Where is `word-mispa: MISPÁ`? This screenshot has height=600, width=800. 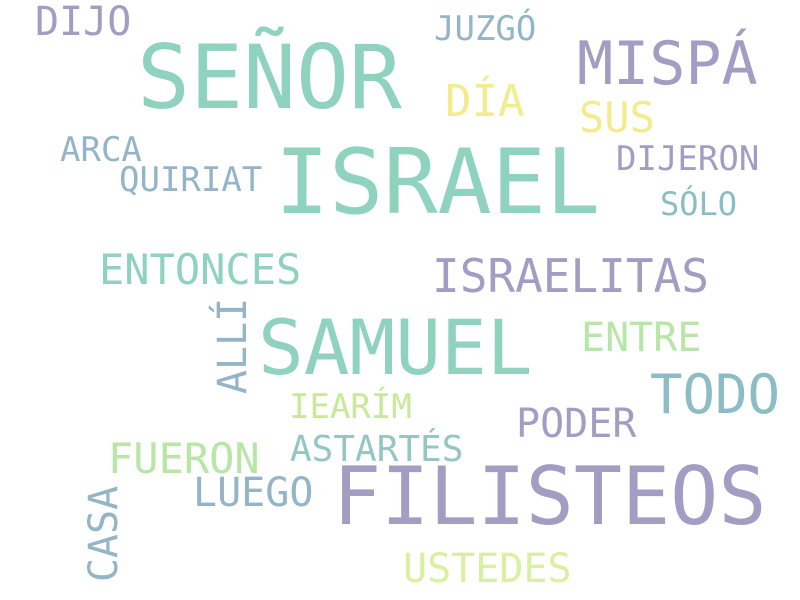 word-mispa: MISPÁ is located at coordinates (667, 64).